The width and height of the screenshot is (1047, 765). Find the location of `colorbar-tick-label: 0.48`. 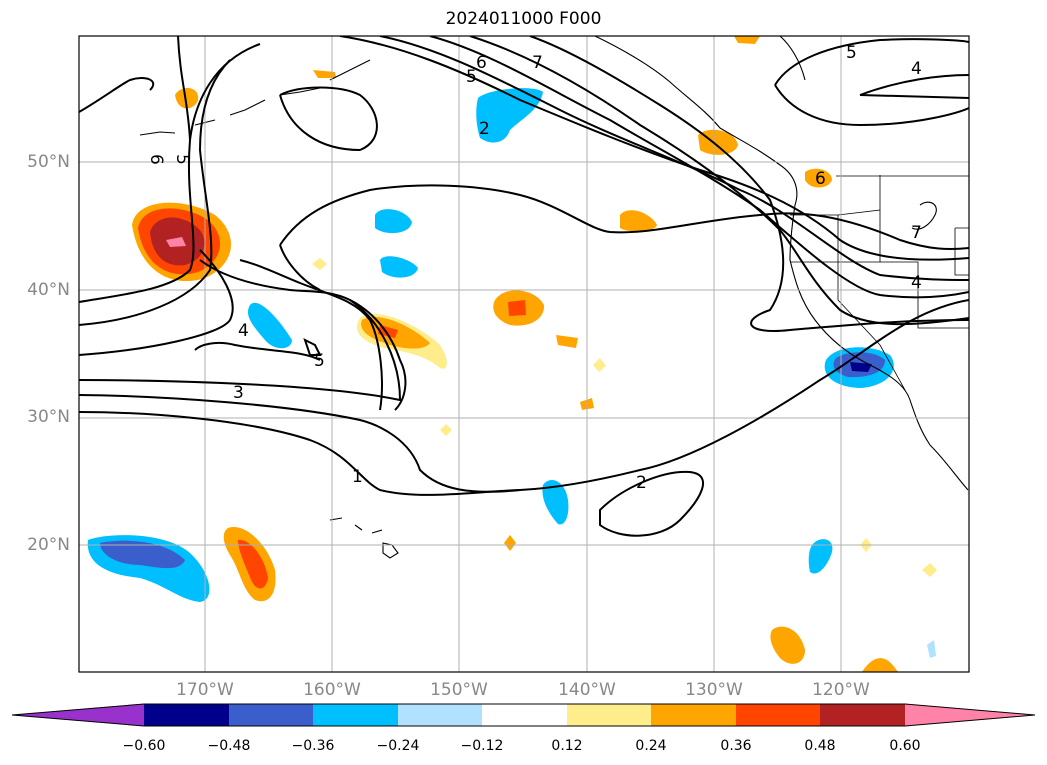

colorbar-tick-label: 0.48 is located at coordinates (820, 746).